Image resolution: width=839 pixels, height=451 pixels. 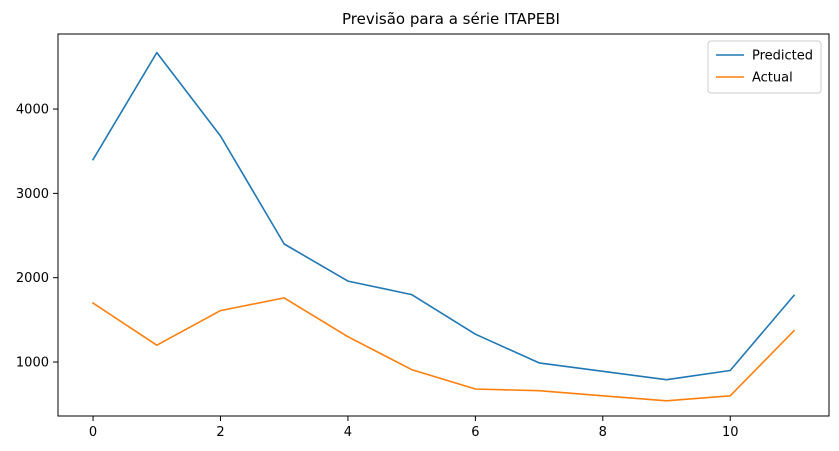 I want to click on x-tick-label: 8, so click(x=603, y=432).